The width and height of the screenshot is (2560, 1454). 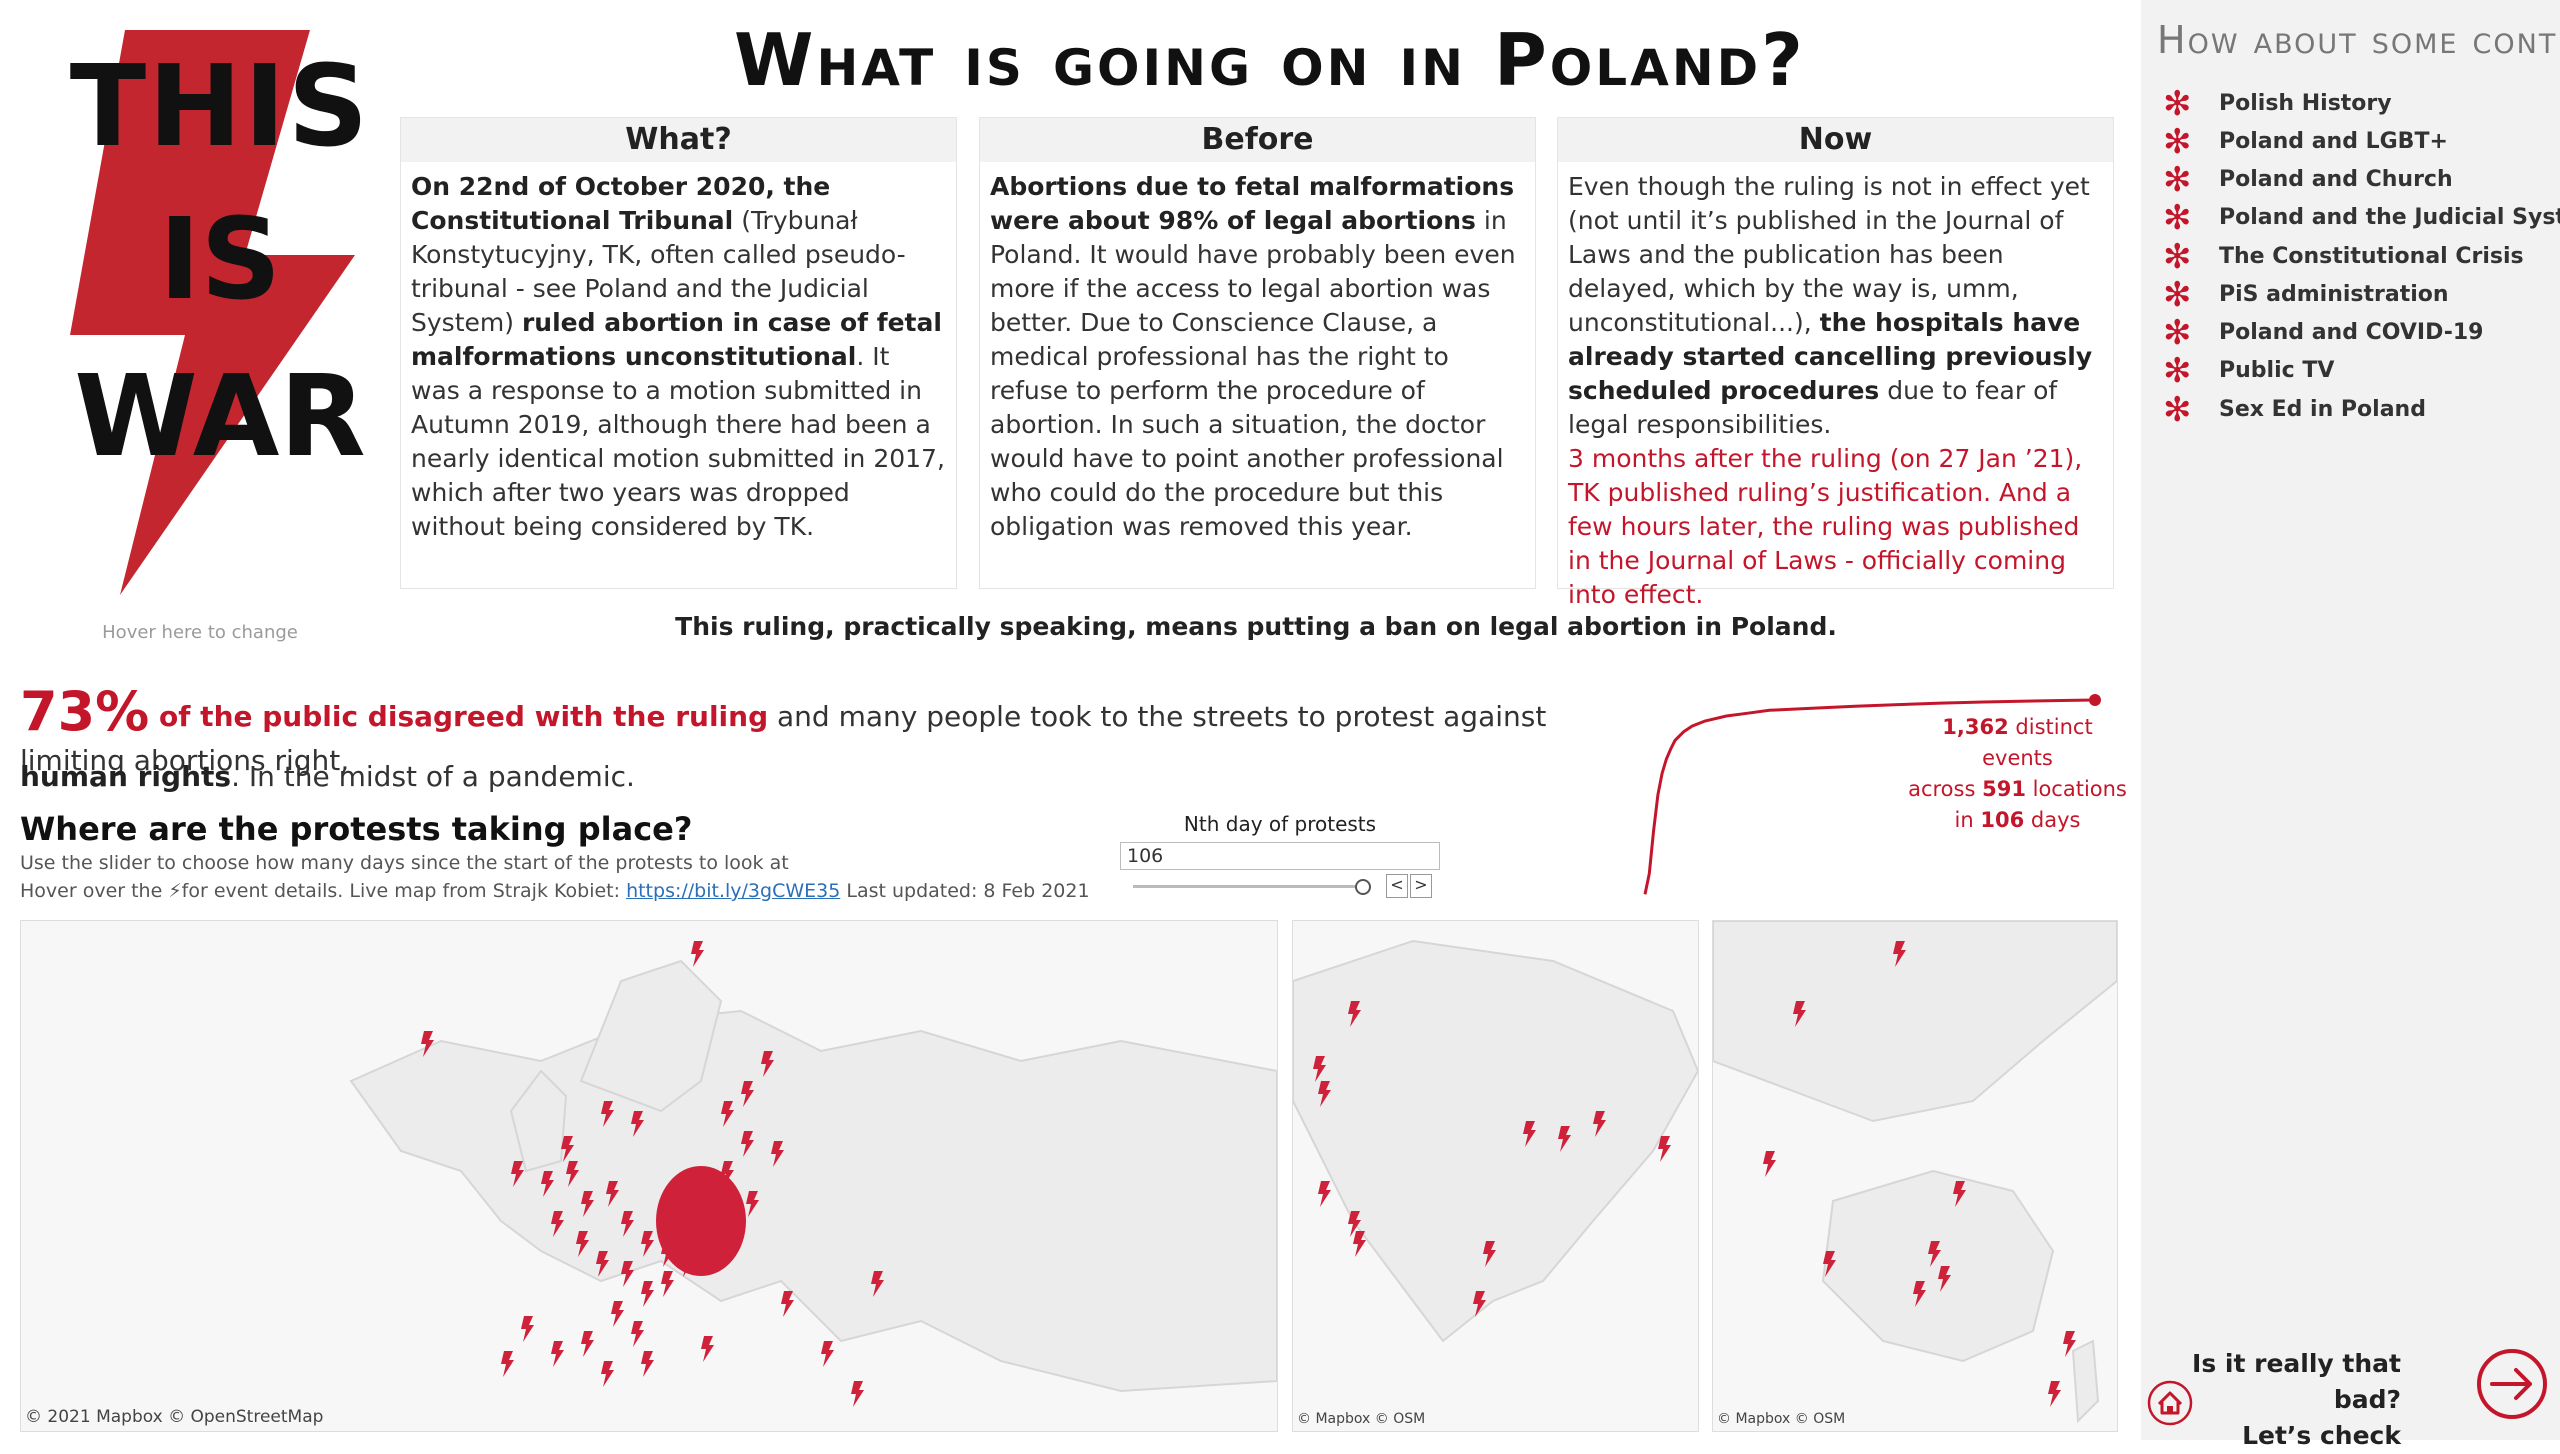 I want to click on asia-pacific-protest-map: © Mapbox © OSM, so click(x=1915, y=1176).